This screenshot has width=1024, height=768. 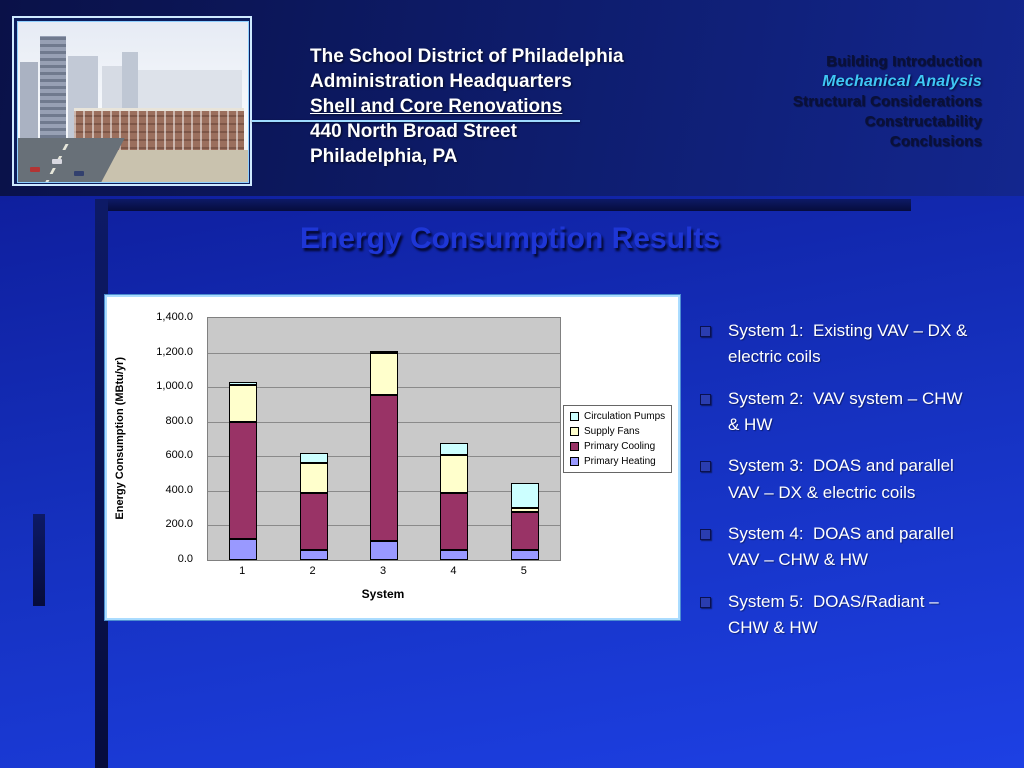 I want to click on callout-line, so click(x=416, y=121).